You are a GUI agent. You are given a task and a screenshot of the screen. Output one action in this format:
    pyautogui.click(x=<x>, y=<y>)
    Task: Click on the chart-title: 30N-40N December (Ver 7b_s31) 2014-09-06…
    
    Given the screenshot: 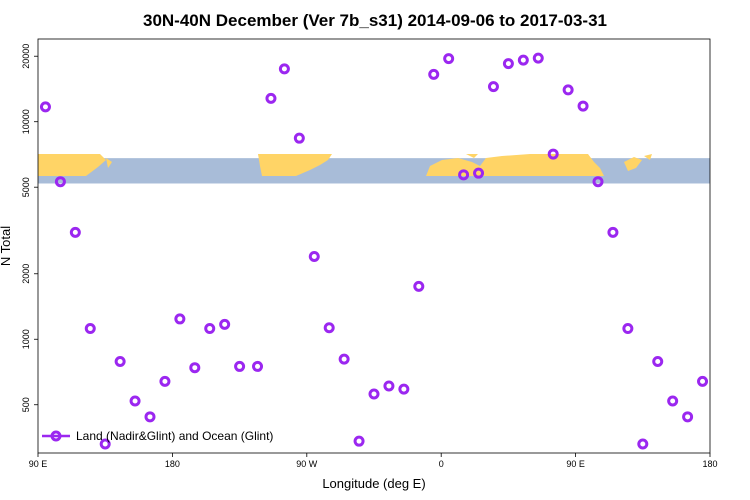 What is the action you would take?
    pyautogui.click(x=375, y=20)
    